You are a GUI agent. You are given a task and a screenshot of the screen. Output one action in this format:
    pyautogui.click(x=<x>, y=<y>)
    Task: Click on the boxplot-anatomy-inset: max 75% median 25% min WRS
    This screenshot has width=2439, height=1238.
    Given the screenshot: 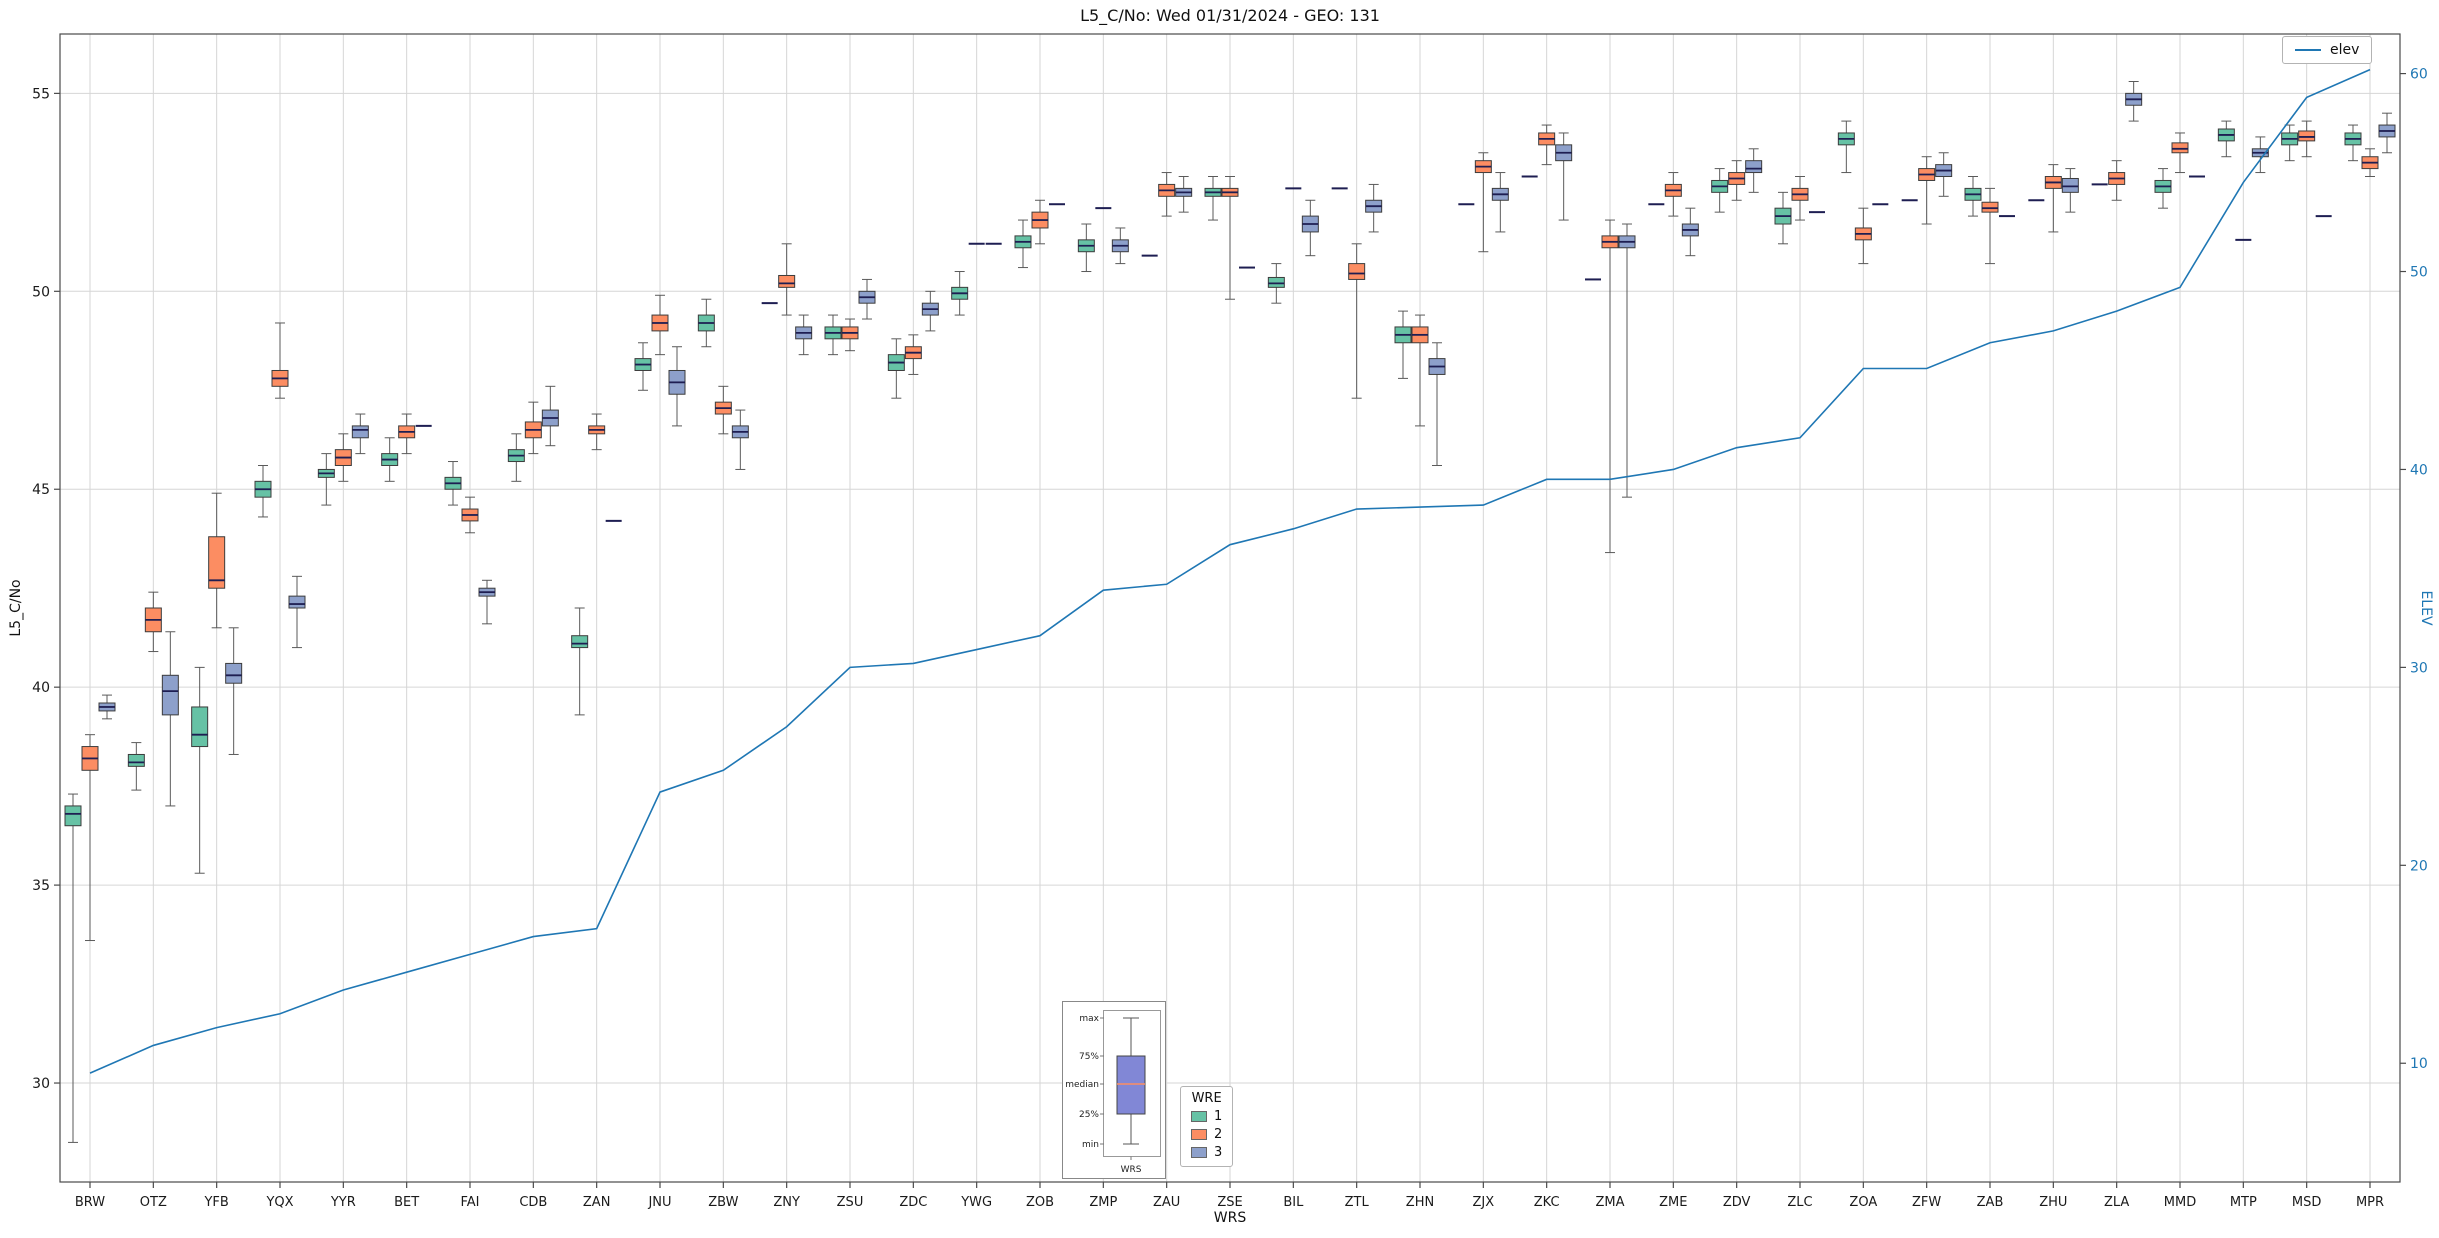 What is the action you would take?
    pyautogui.click(x=1114, y=1090)
    